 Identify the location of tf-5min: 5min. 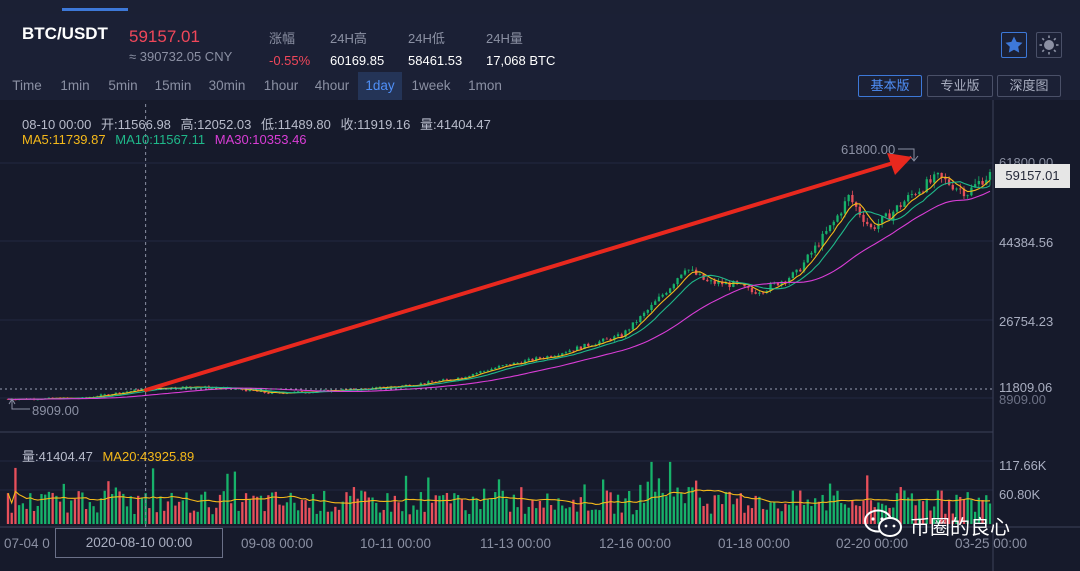
(123, 85).